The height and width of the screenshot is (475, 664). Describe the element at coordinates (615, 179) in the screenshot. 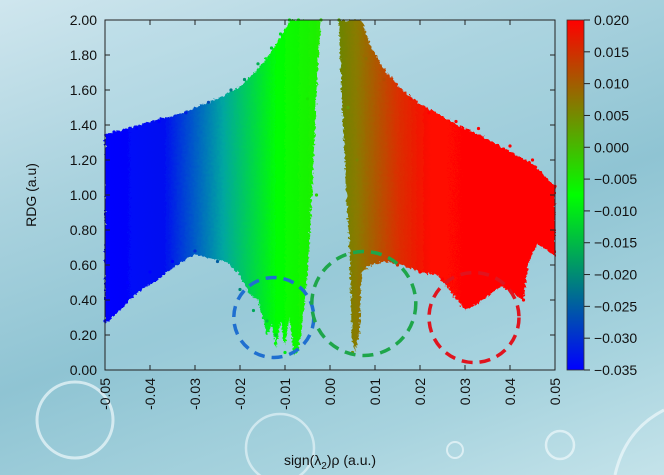

I see `colorbar-tick-label: −0.005` at that location.